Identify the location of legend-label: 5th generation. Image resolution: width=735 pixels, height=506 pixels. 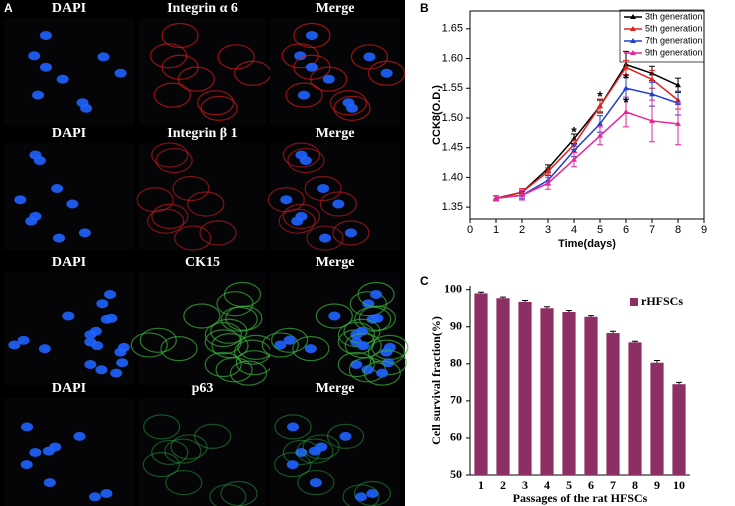
(674, 28).